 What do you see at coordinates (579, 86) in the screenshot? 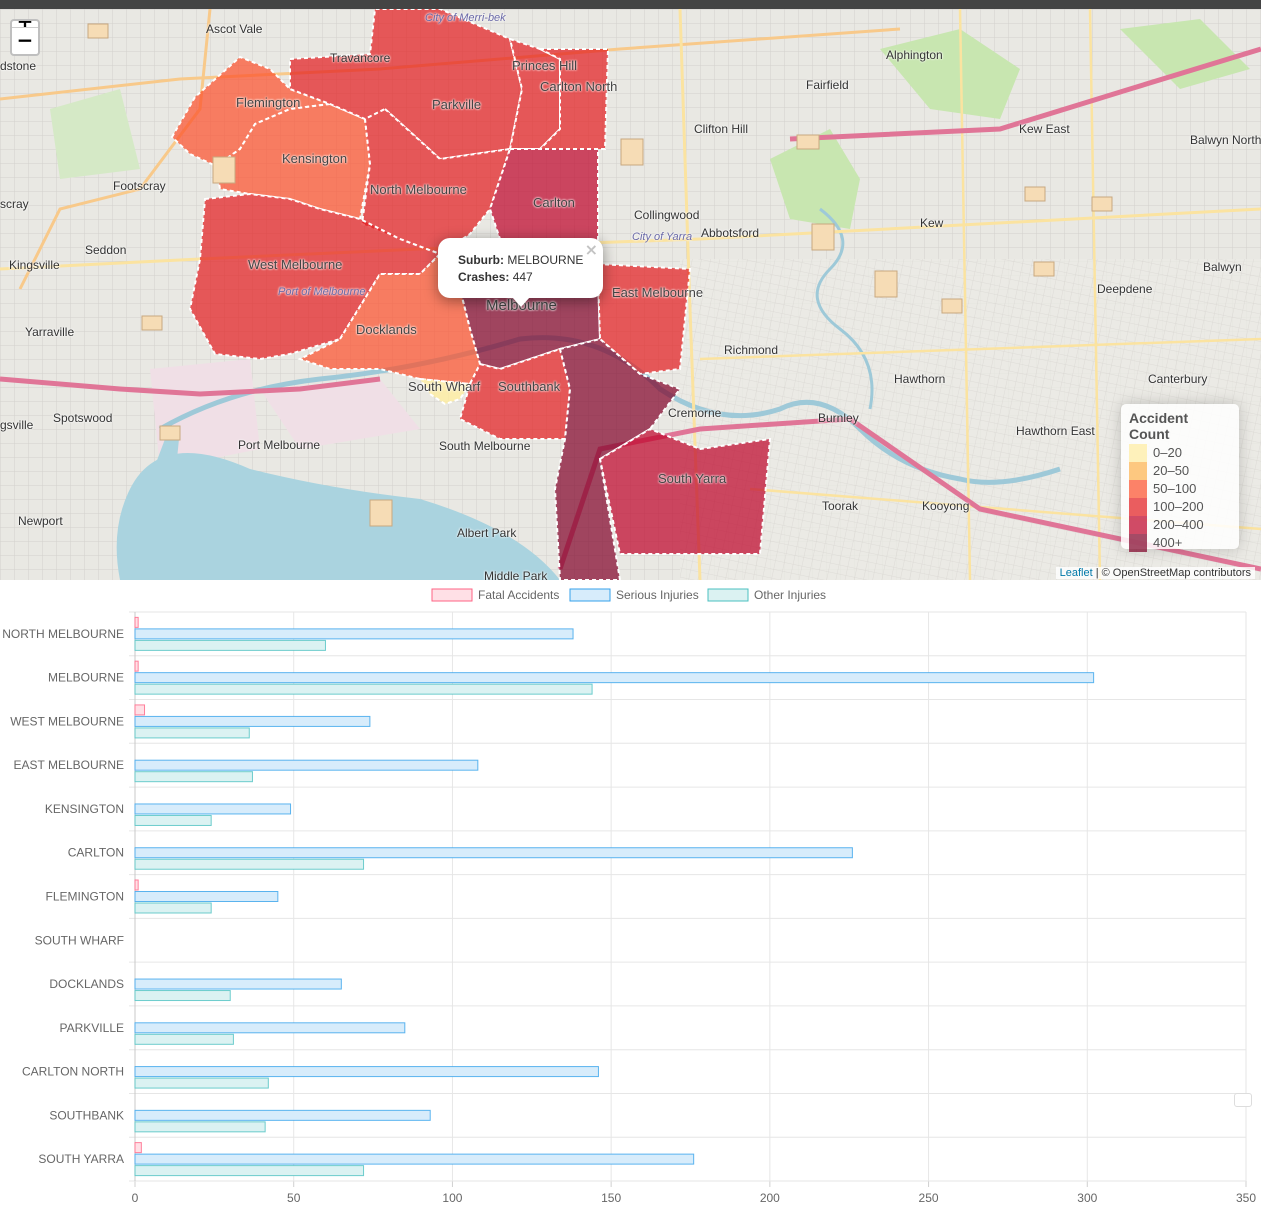
I see `map-label-carlton-north: Carlton North` at bounding box center [579, 86].